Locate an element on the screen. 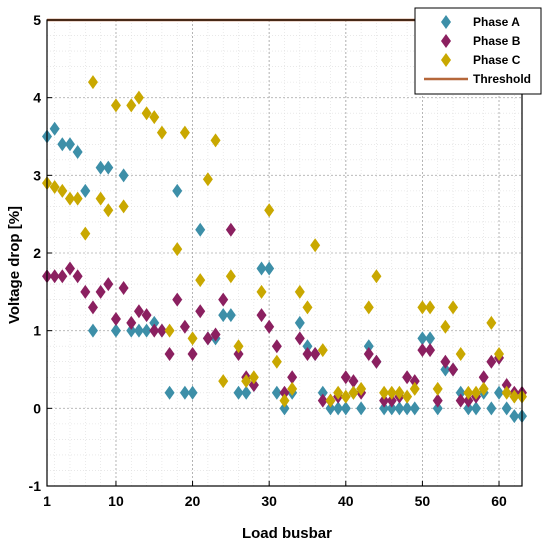  y-axis-ticks: -1 0 1 2 3 4 5 is located at coordinates (40, 253).